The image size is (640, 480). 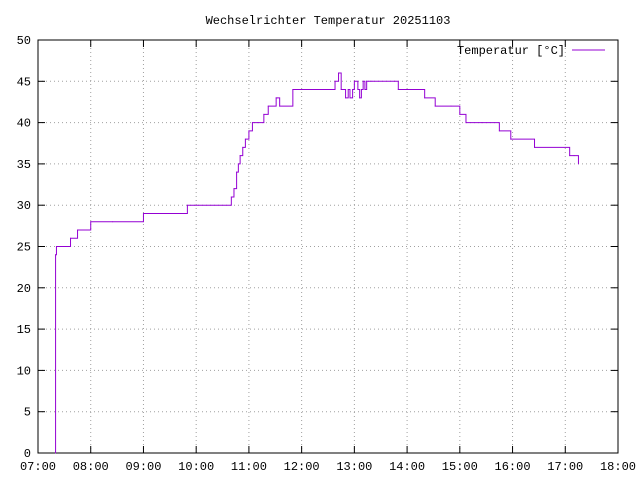 I want to click on y-tick-label: 15, so click(x=24, y=330).